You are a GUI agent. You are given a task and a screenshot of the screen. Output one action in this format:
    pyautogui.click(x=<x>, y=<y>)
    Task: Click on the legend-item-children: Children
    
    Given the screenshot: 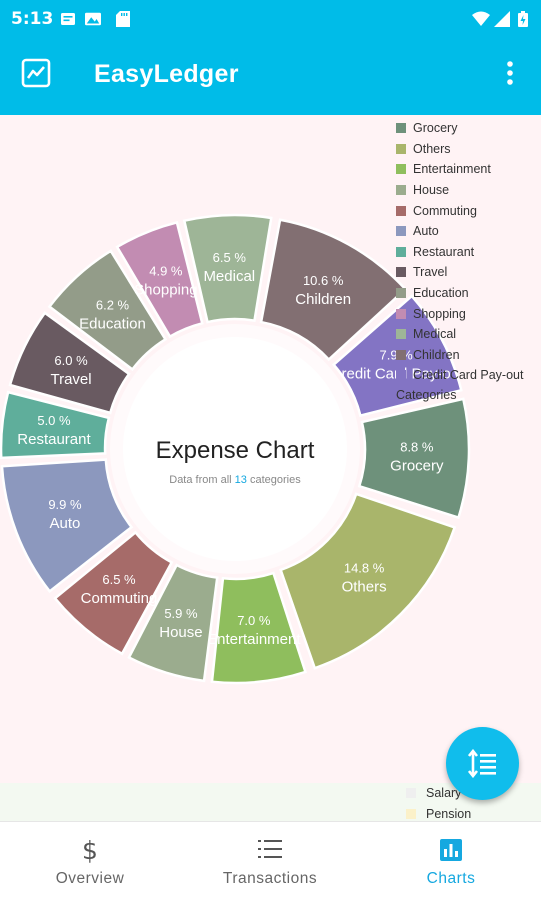 What is the action you would take?
    pyautogui.click(x=459, y=355)
    